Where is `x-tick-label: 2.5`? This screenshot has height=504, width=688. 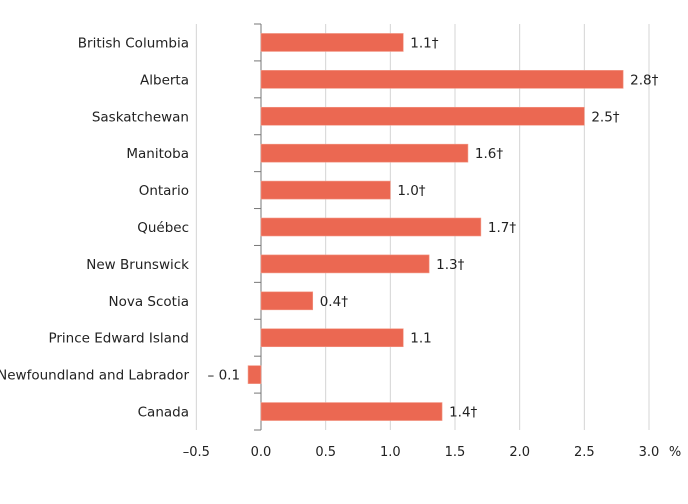
x-tick-label: 2.5 is located at coordinates (584, 452).